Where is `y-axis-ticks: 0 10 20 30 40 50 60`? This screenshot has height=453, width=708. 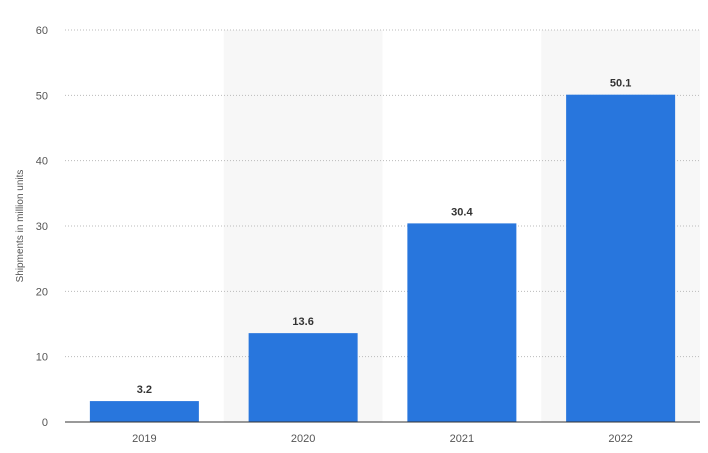
y-axis-ticks: 0 10 20 30 40 50 60 is located at coordinates (42, 227).